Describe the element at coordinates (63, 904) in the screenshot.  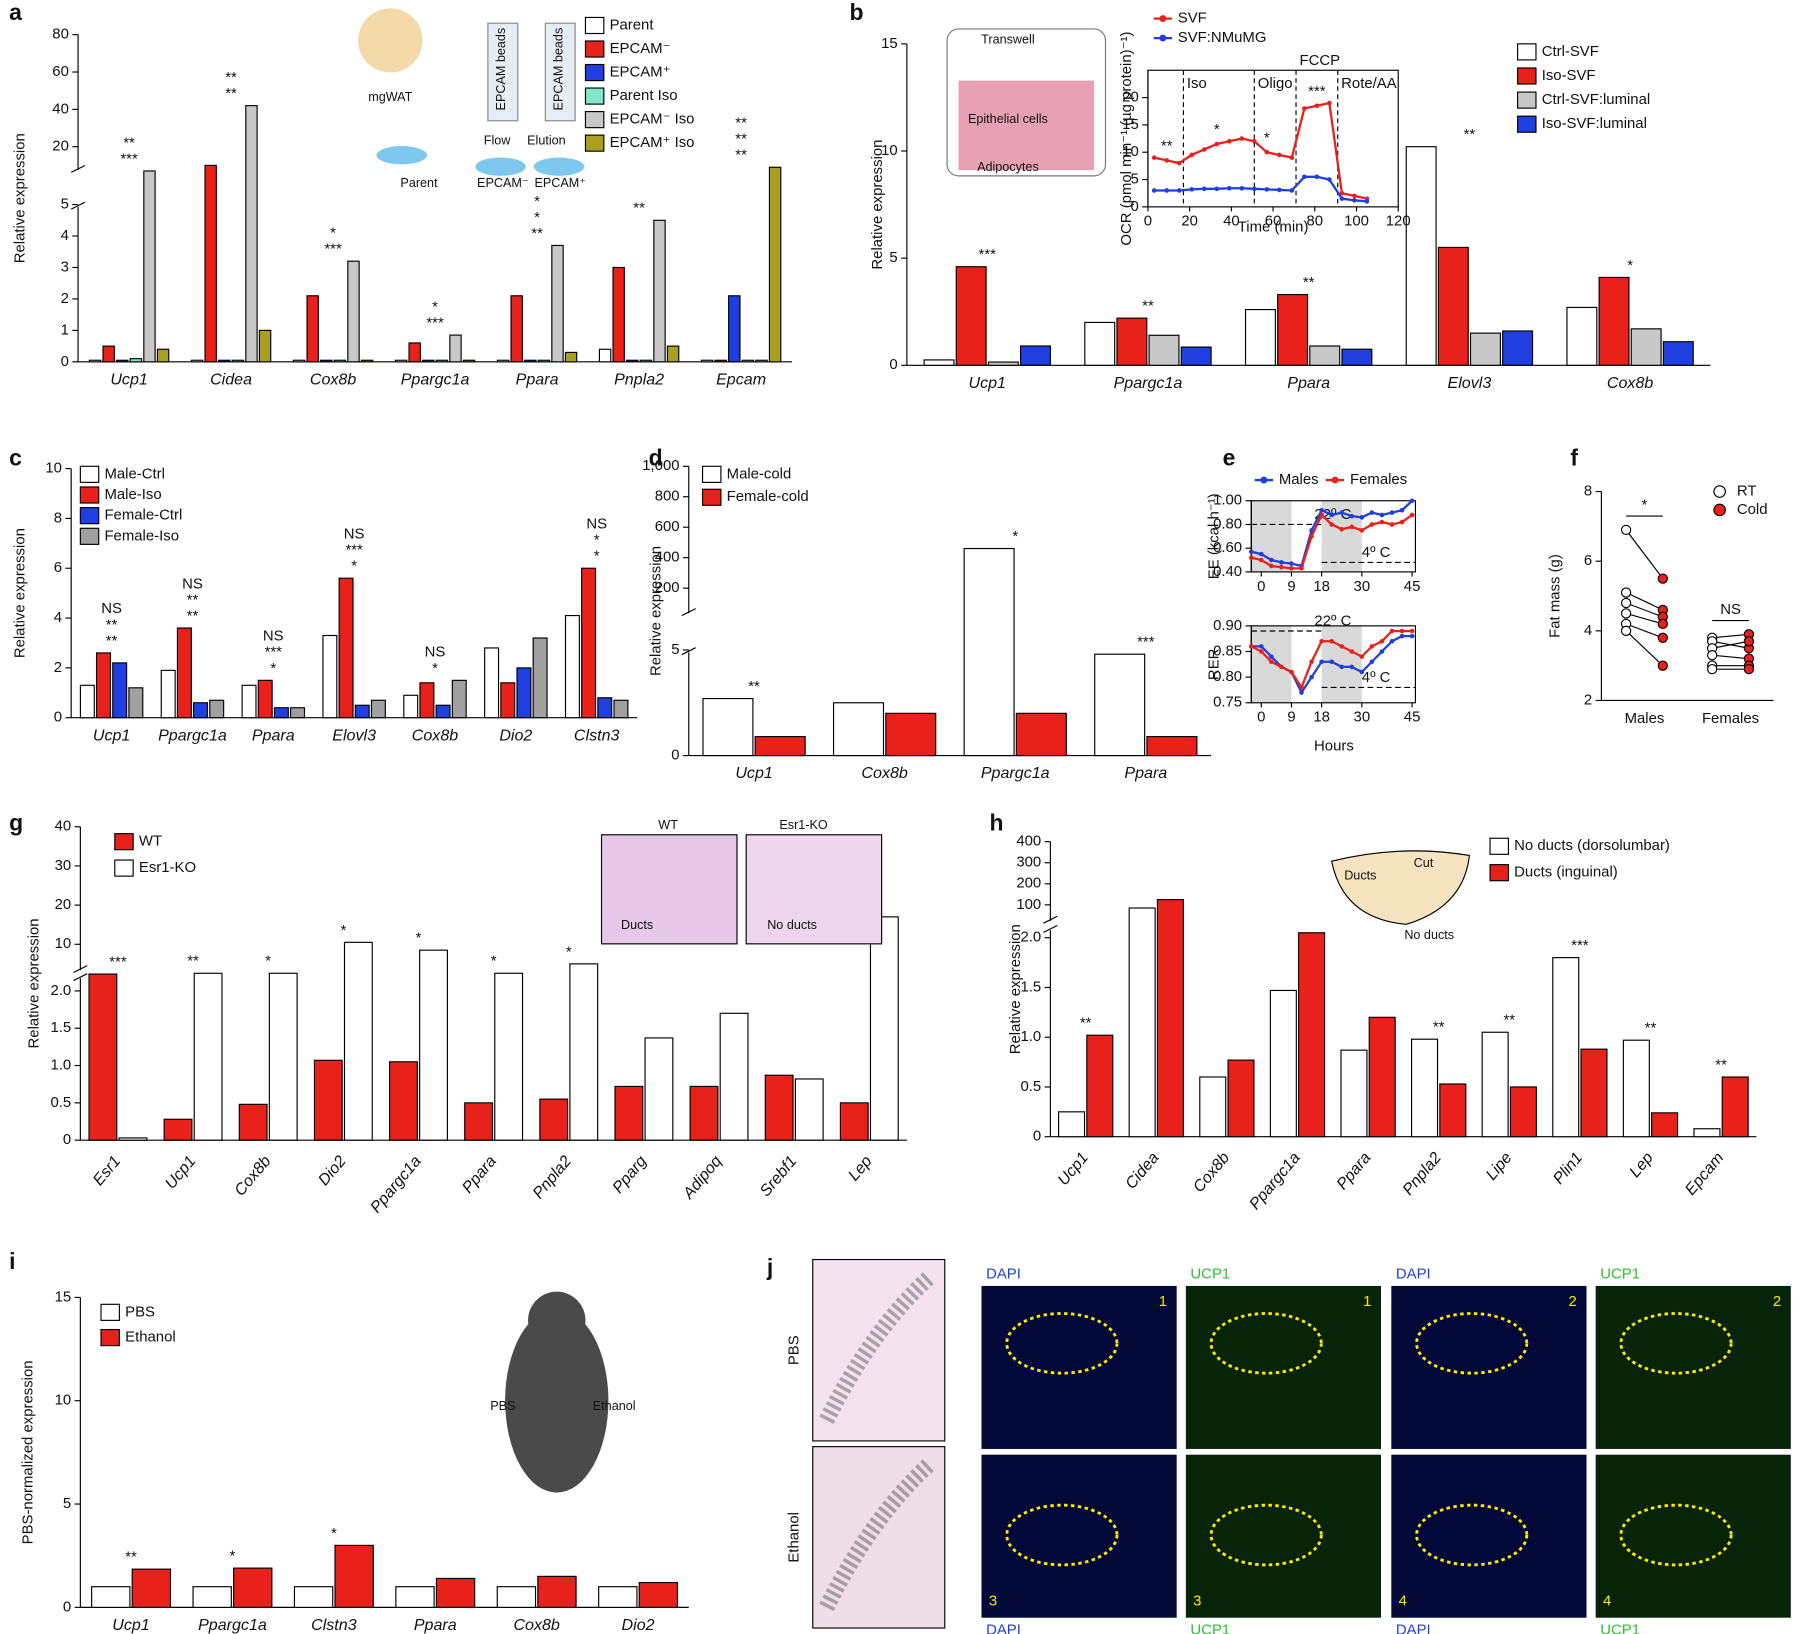
I see `y-tick-label: 20` at that location.